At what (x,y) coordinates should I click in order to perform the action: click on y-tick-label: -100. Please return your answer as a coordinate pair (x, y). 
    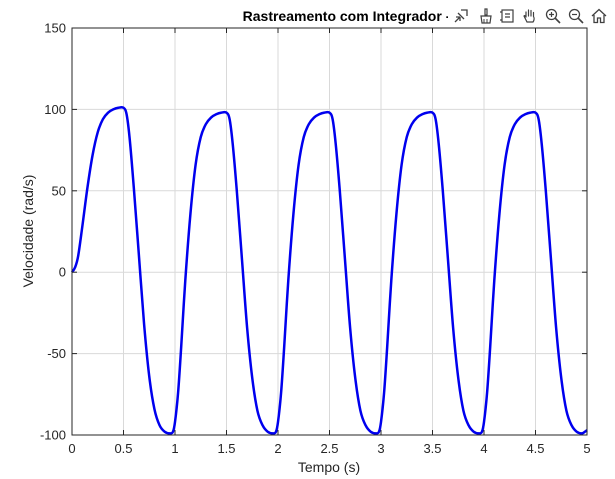
    Looking at the image, I should click on (53, 435).